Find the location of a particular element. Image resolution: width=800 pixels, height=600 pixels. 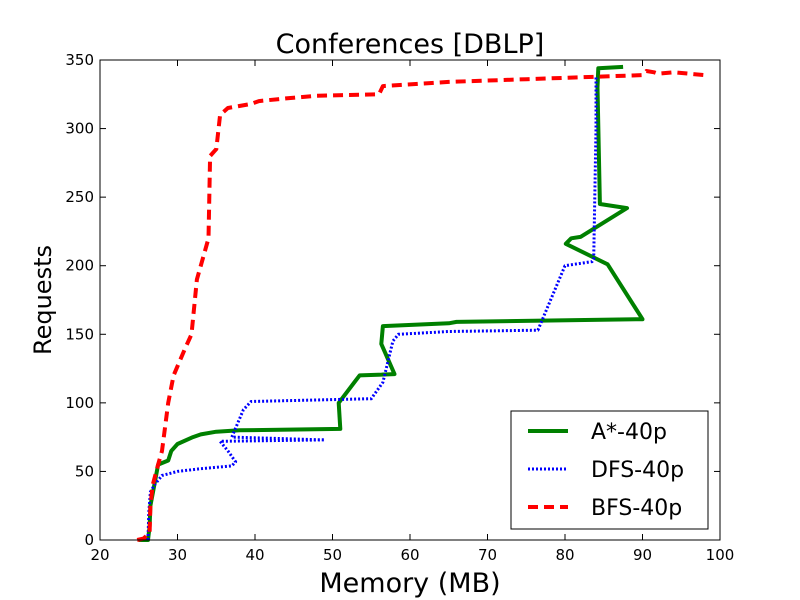

y-tick-label: 0 is located at coordinates (89, 540).